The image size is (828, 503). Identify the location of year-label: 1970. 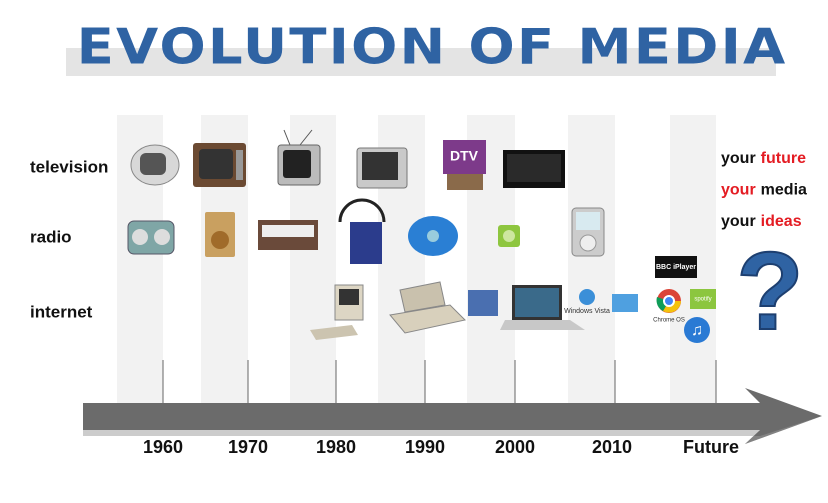
(248, 447).